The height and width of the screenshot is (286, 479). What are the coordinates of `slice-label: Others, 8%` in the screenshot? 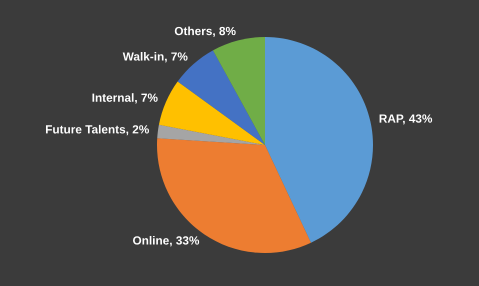 It's located at (205, 31).